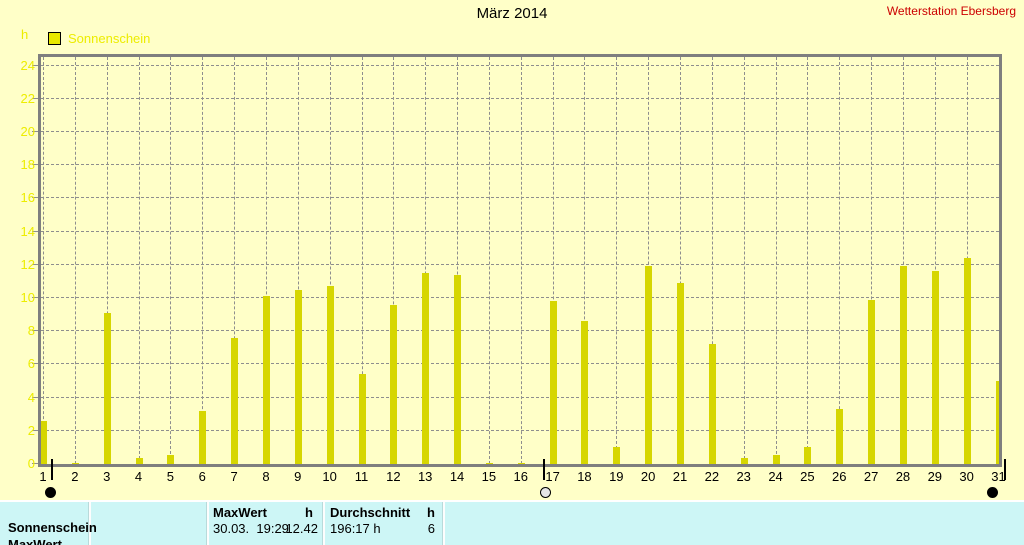  Describe the element at coordinates (234, 476) in the screenshot. I see `x-tick-label: 7` at that location.